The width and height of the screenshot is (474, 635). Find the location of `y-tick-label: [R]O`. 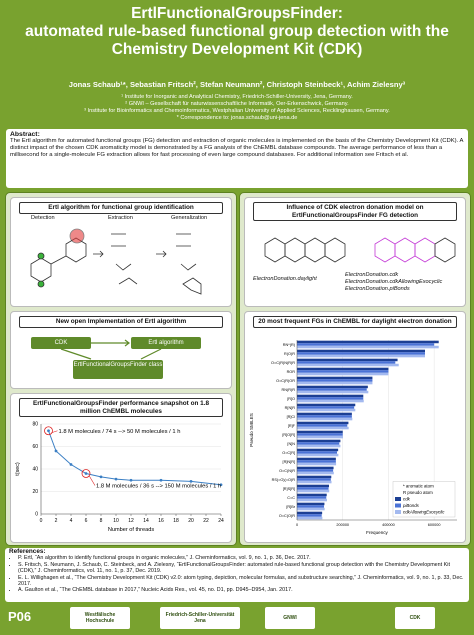

y-tick-label: [R]O is located at coordinates (291, 399).